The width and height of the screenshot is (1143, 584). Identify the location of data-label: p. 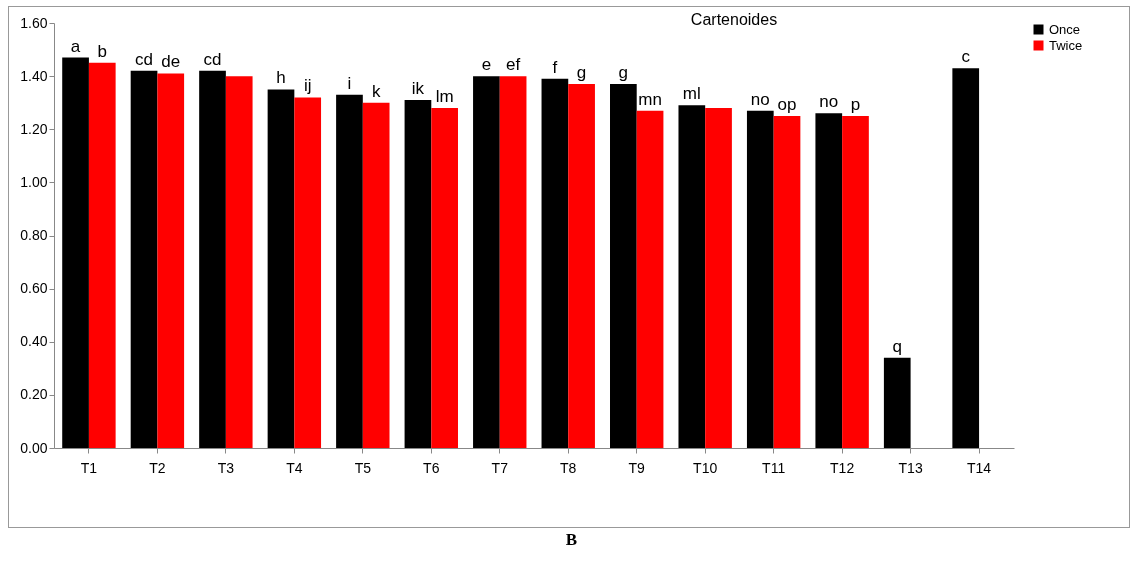
(855, 104).